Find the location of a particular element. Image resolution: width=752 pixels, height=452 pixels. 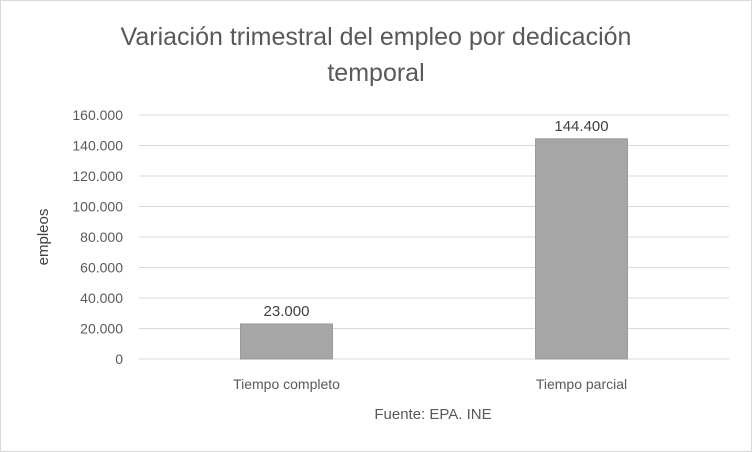

data-label: 144.400 is located at coordinates (581, 126).